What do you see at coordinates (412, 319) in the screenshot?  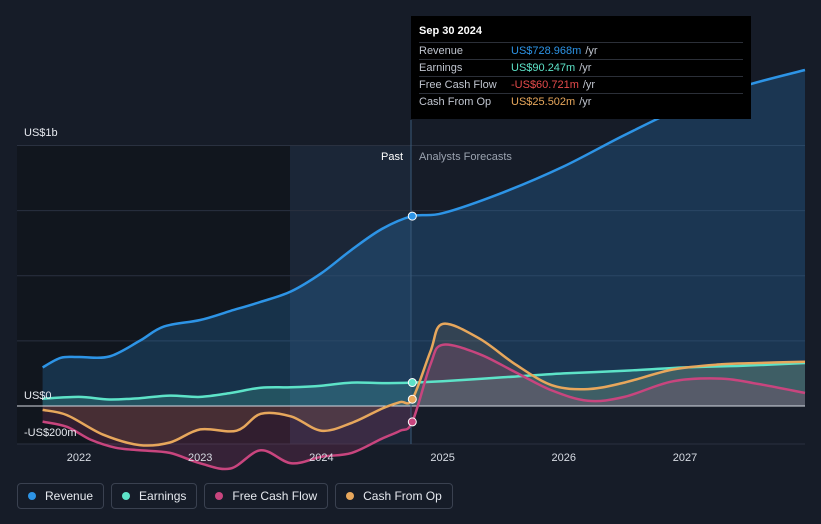 I see `series-markers` at bounding box center [412, 319].